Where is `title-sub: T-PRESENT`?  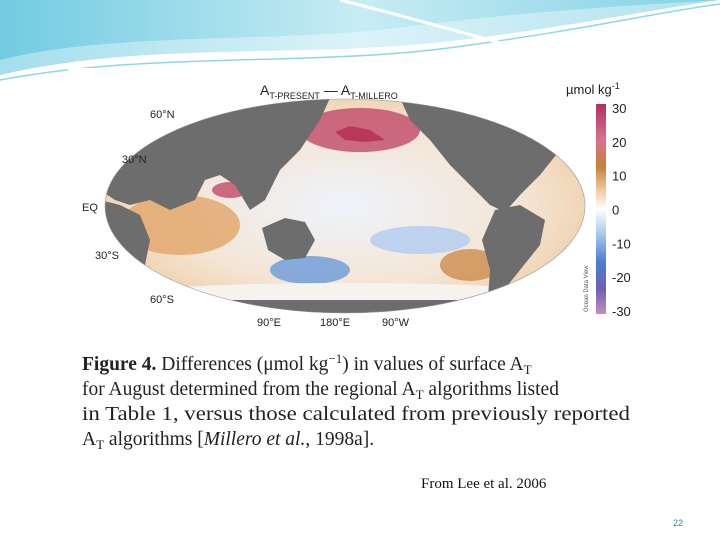
title-sub: T-PRESENT is located at coordinates (294, 96).